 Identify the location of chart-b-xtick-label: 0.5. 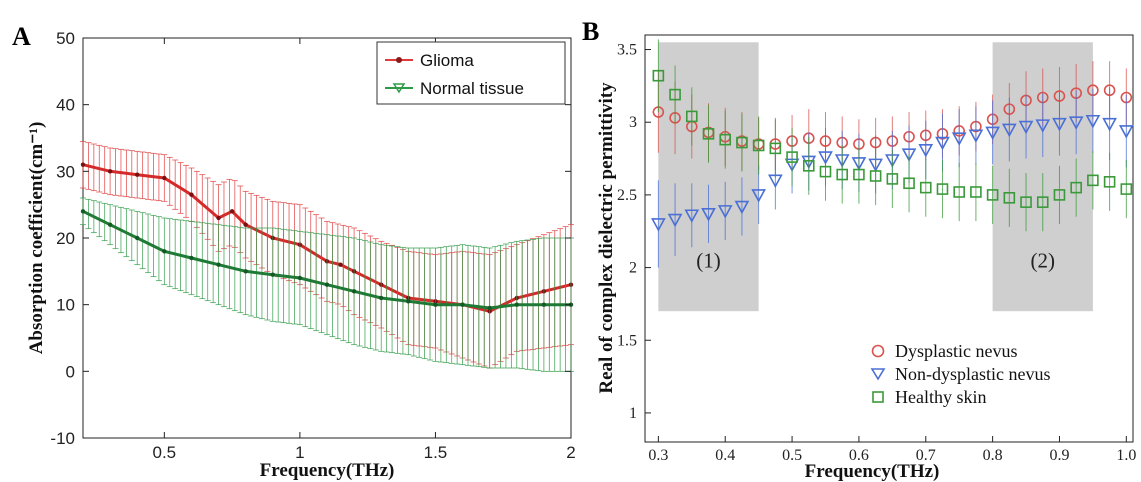
(792, 455).